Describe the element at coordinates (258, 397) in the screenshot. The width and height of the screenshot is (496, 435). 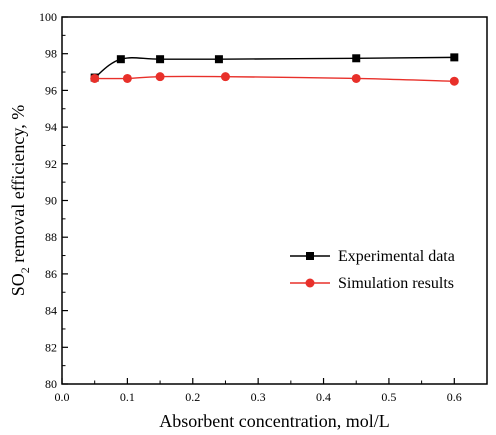
I see `x-tick-label: 0.3` at that location.